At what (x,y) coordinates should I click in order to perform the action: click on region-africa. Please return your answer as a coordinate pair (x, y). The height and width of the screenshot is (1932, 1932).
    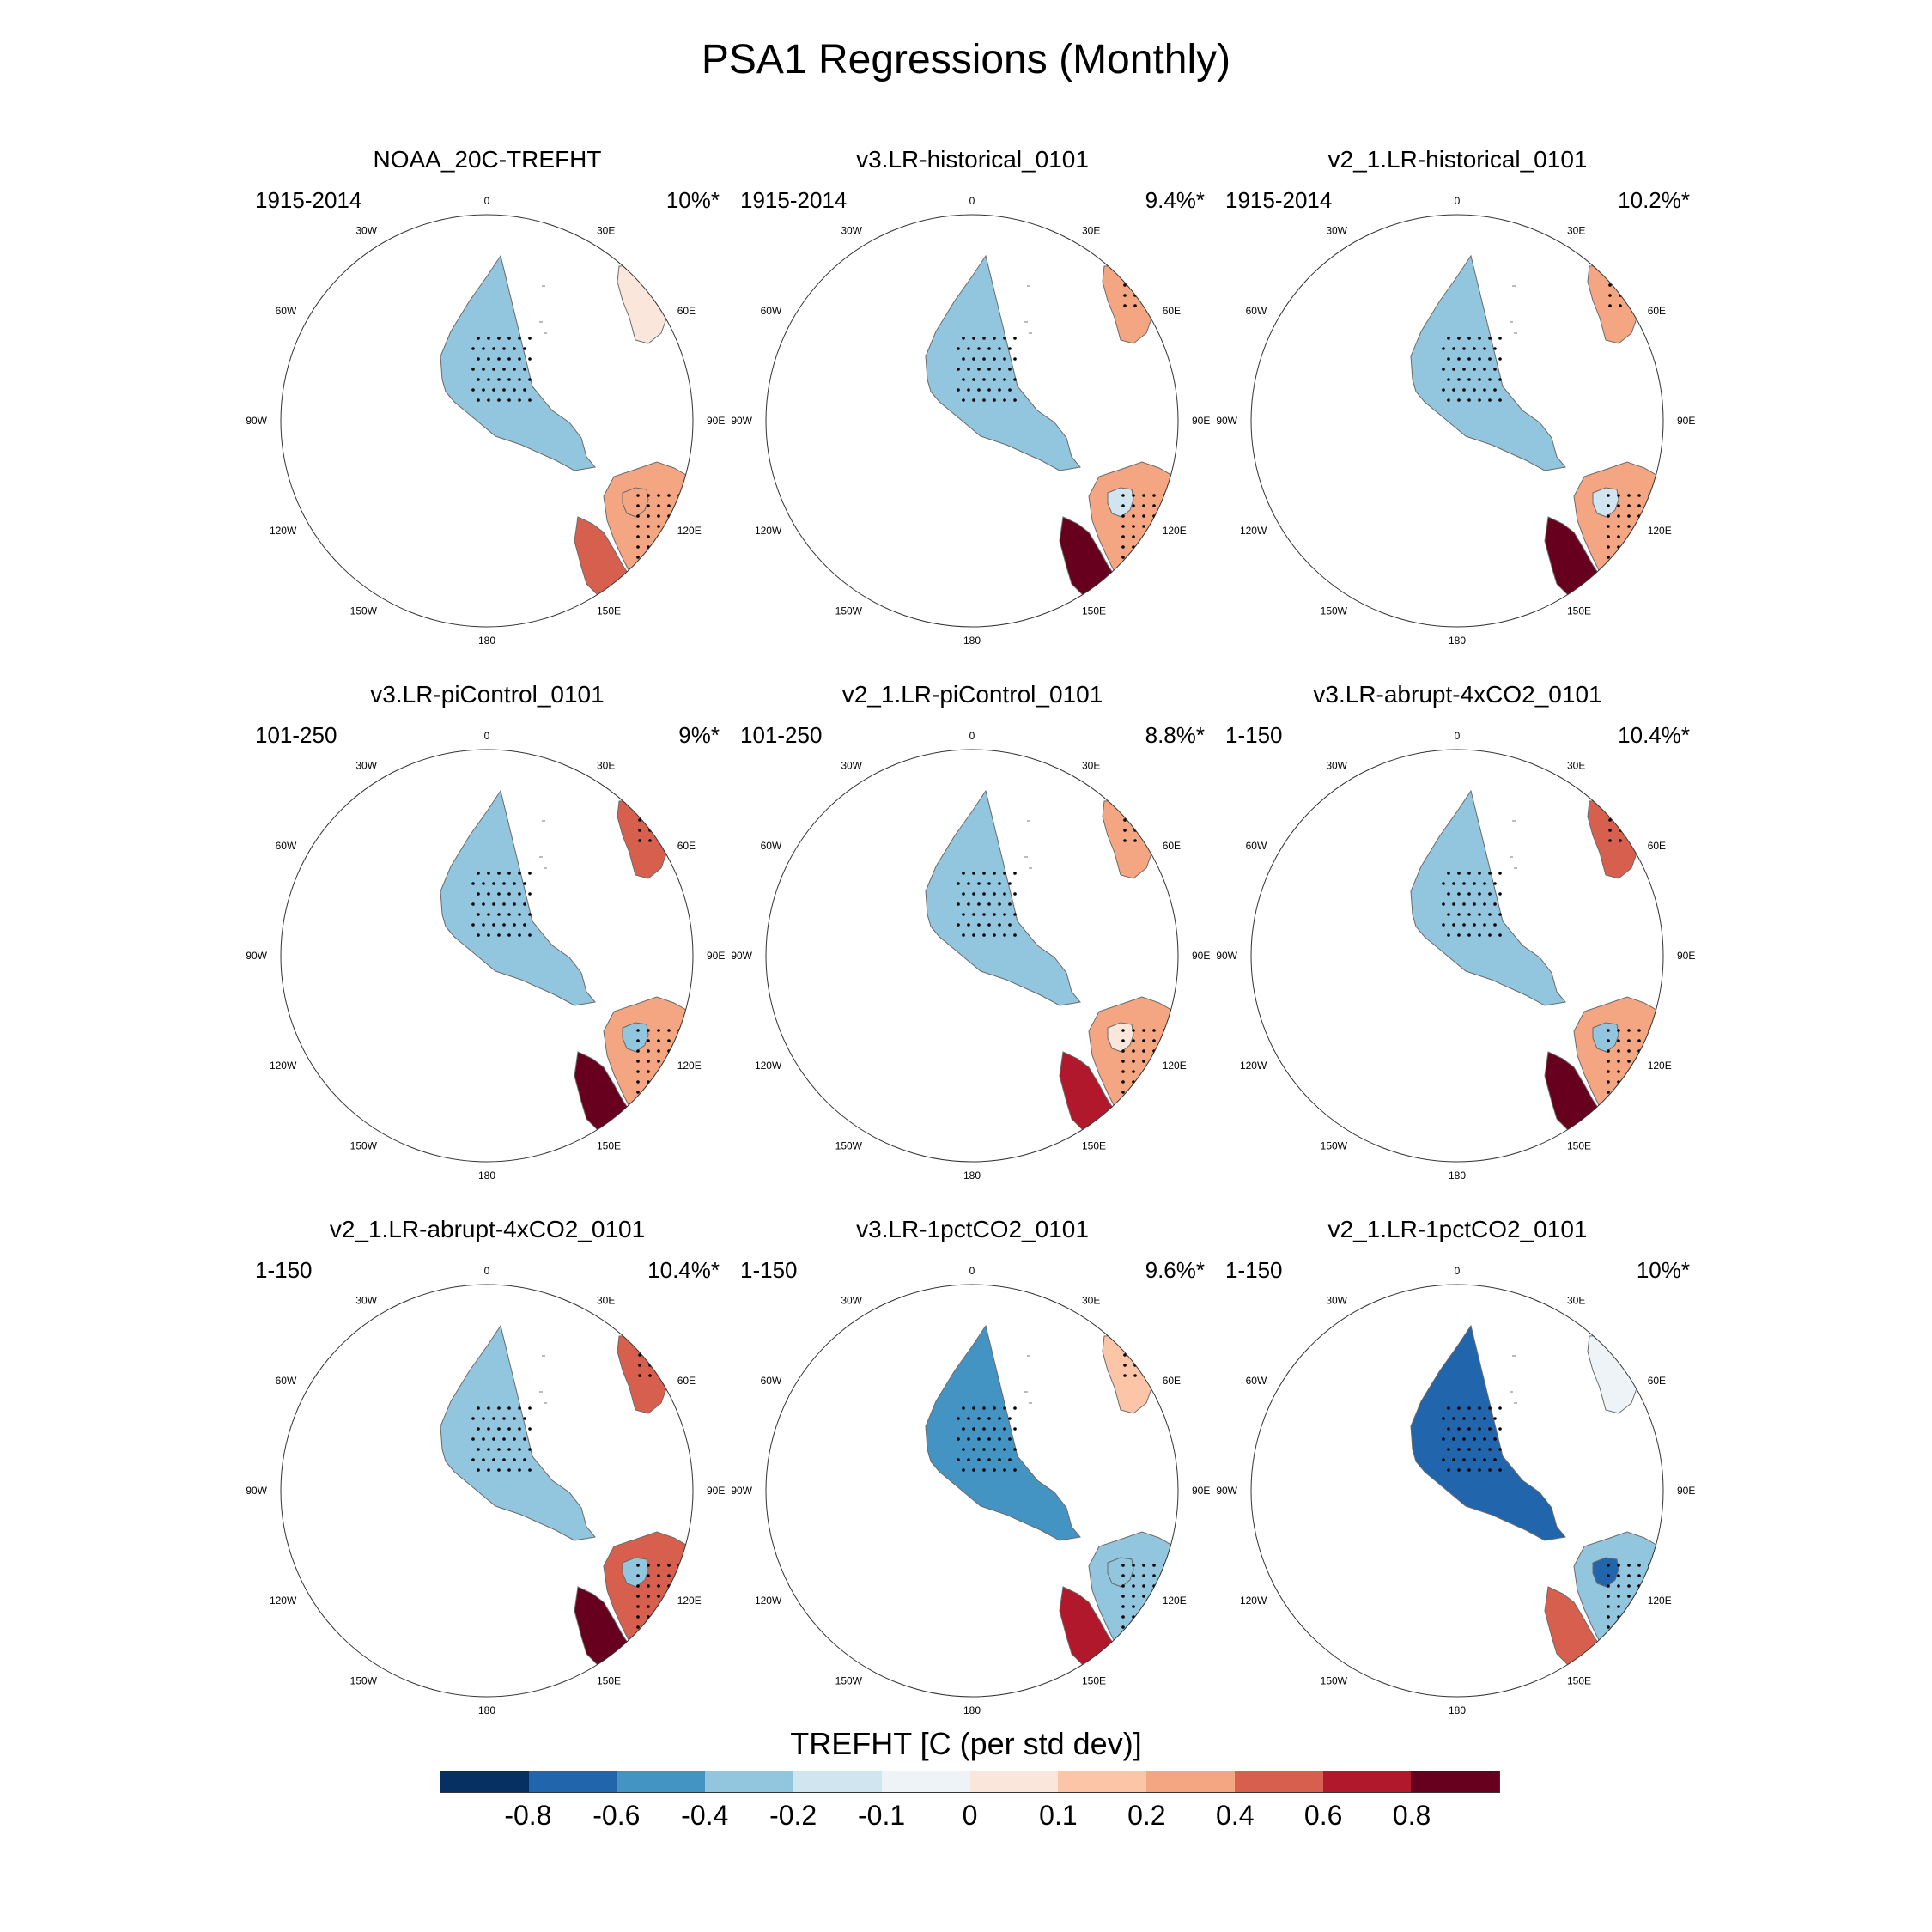
    Looking at the image, I should click on (654, 1374).